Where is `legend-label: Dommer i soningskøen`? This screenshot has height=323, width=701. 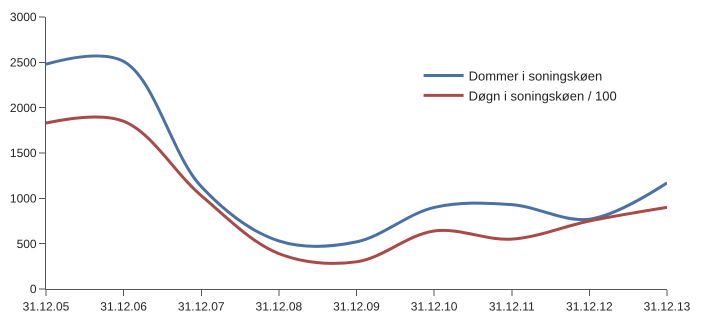 legend-label: Dommer i soningskøen is located at coordinates (535, 76).